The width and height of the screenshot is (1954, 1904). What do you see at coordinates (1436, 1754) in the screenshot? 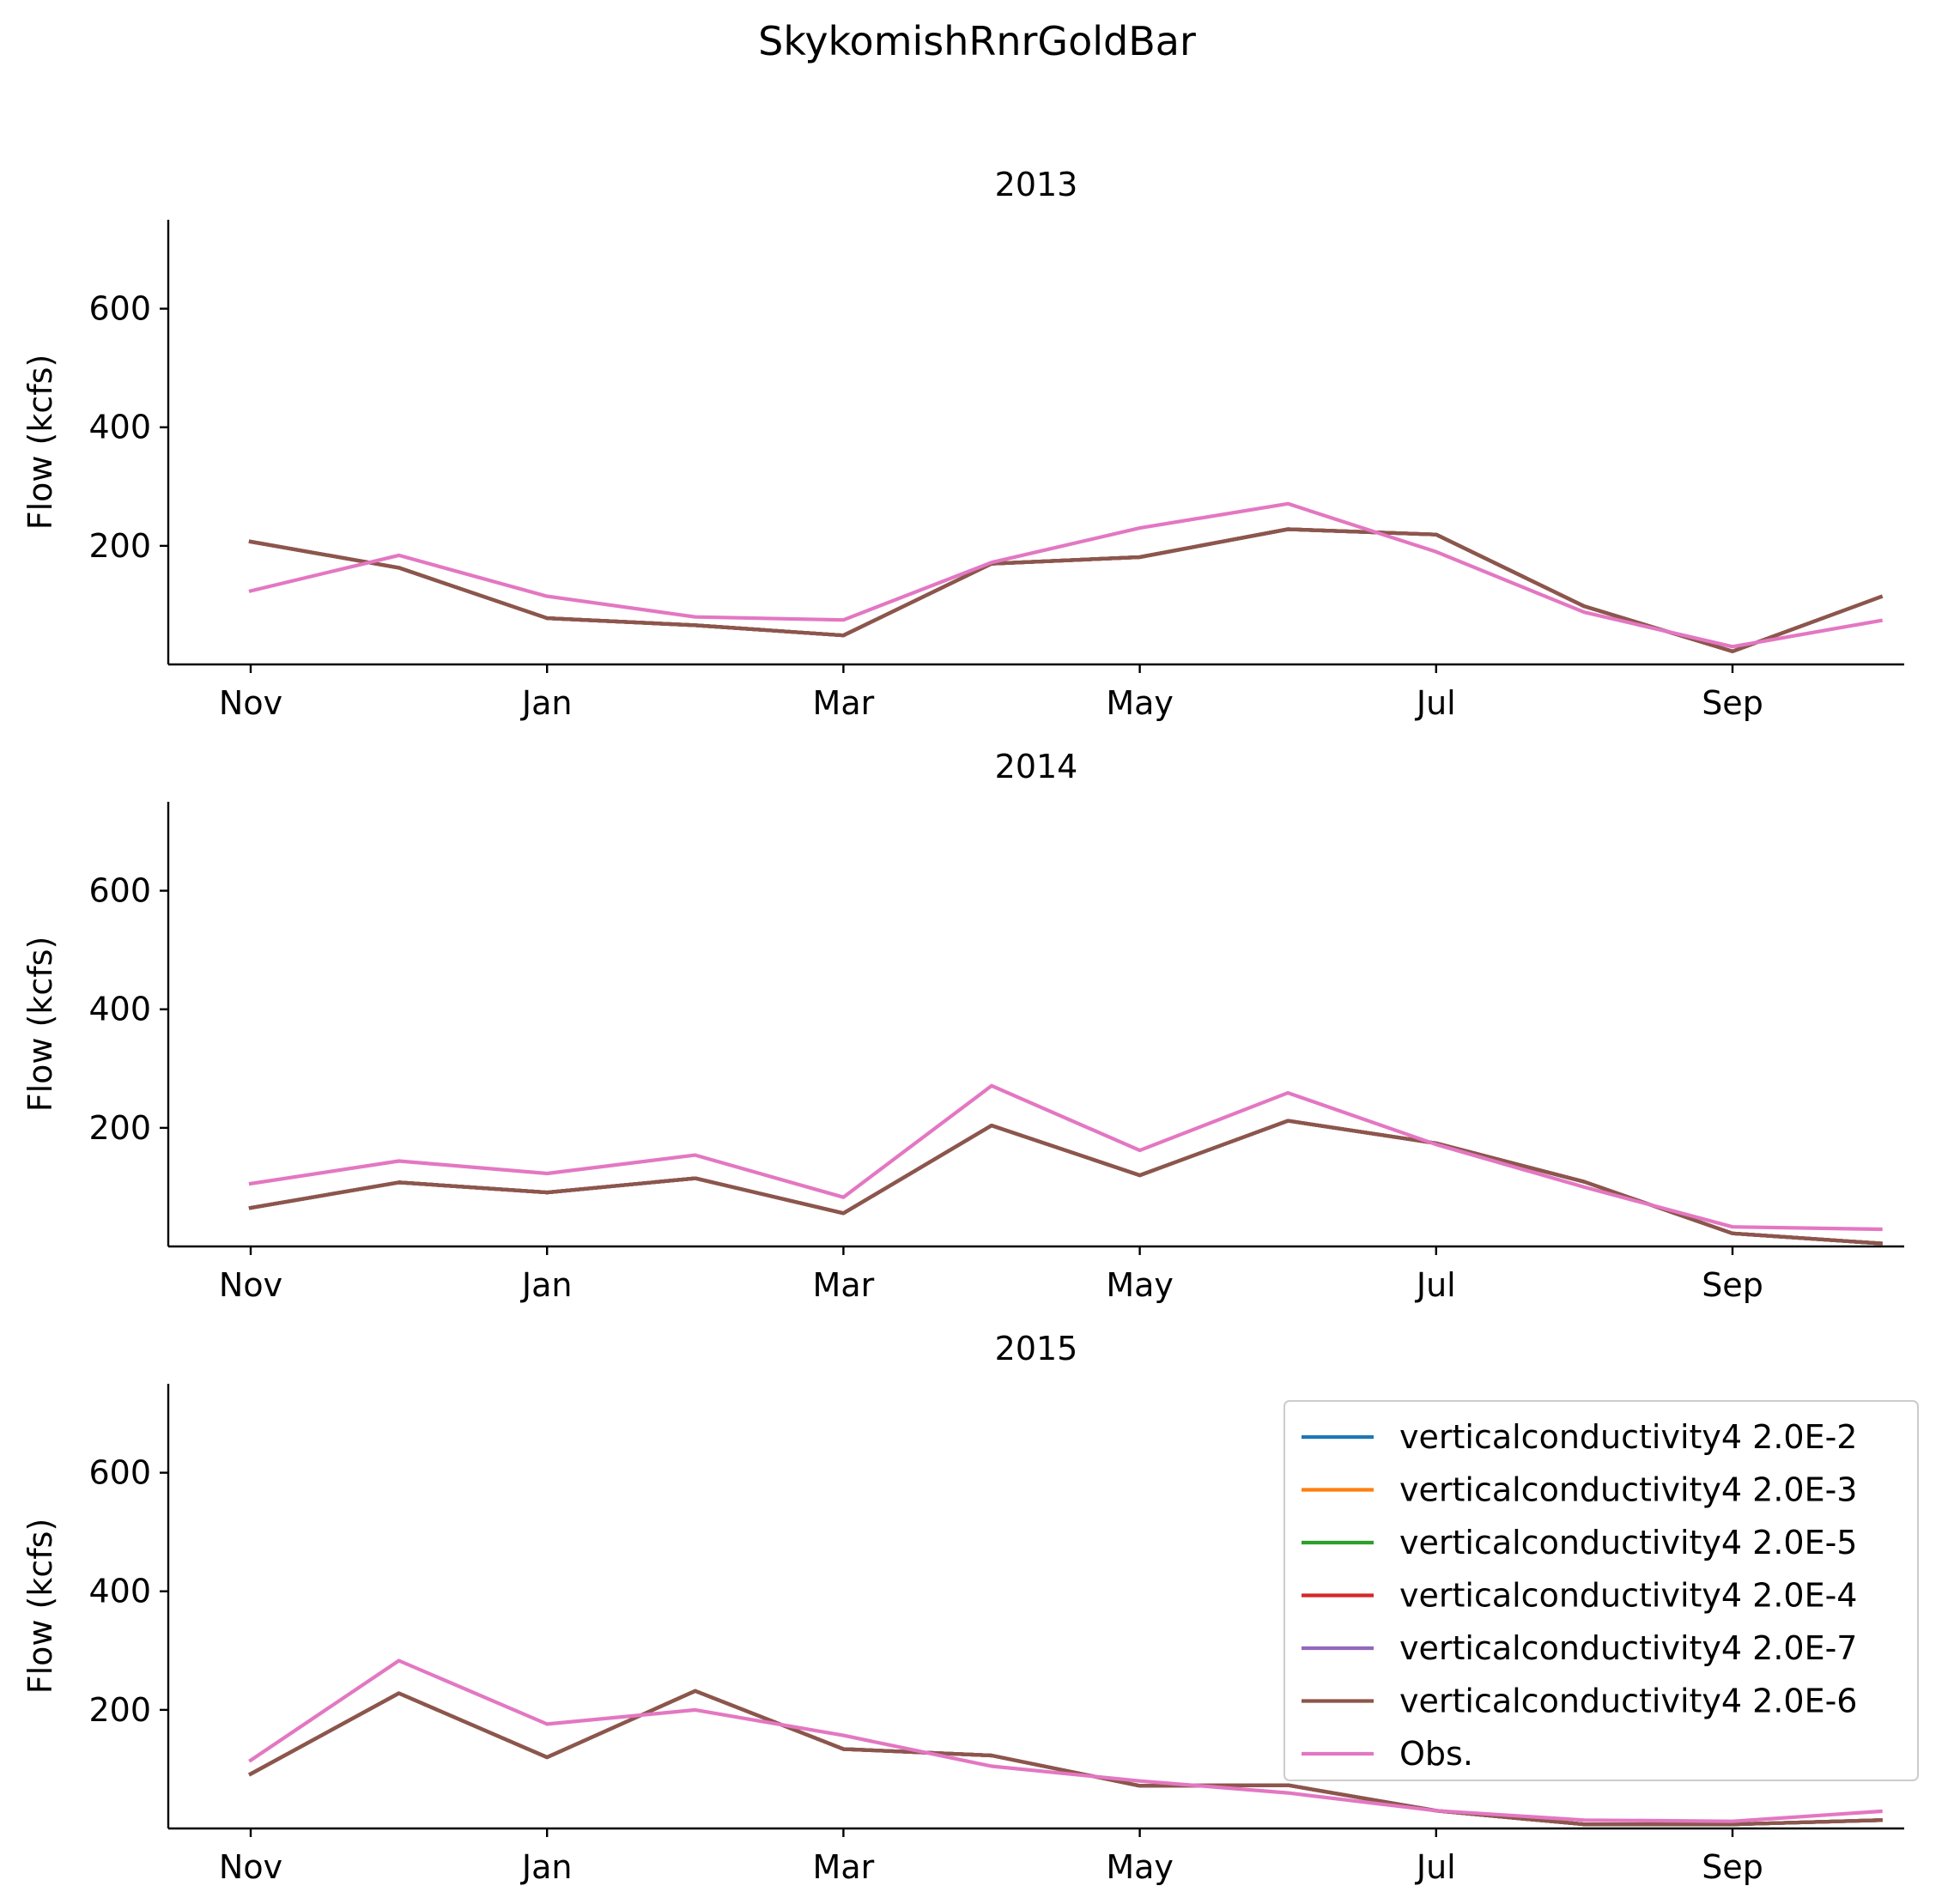
I see `legend-label: Obs.` at bounding box center [1436, 1754].